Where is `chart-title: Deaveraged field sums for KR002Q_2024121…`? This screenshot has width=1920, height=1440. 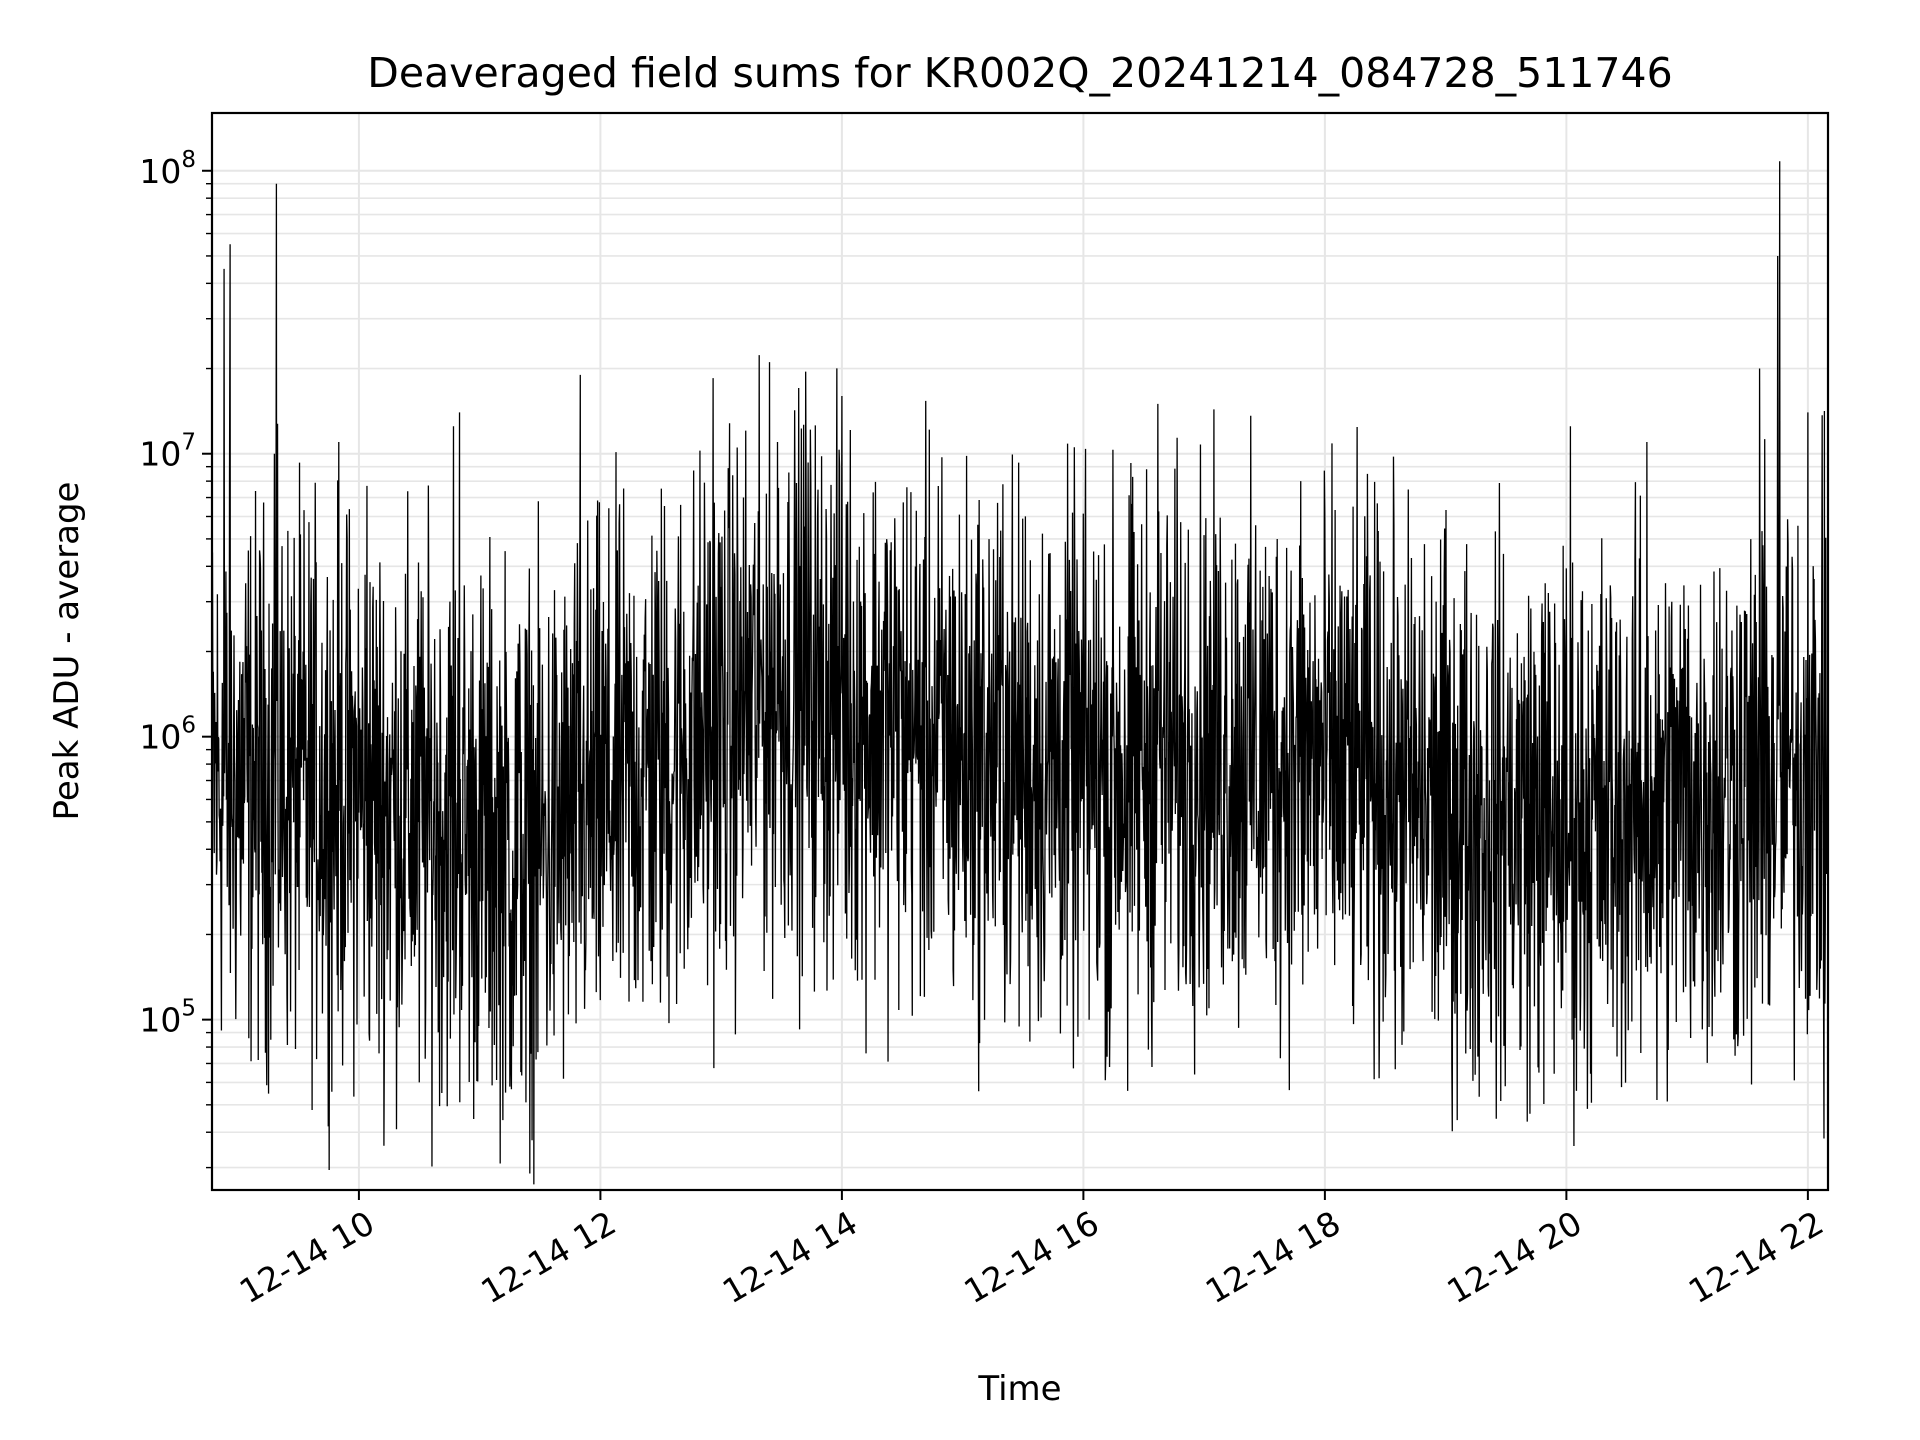 chart-title: Deaveraged field sums for KR002Q_2024121… is located at coordinates (1019, 73).